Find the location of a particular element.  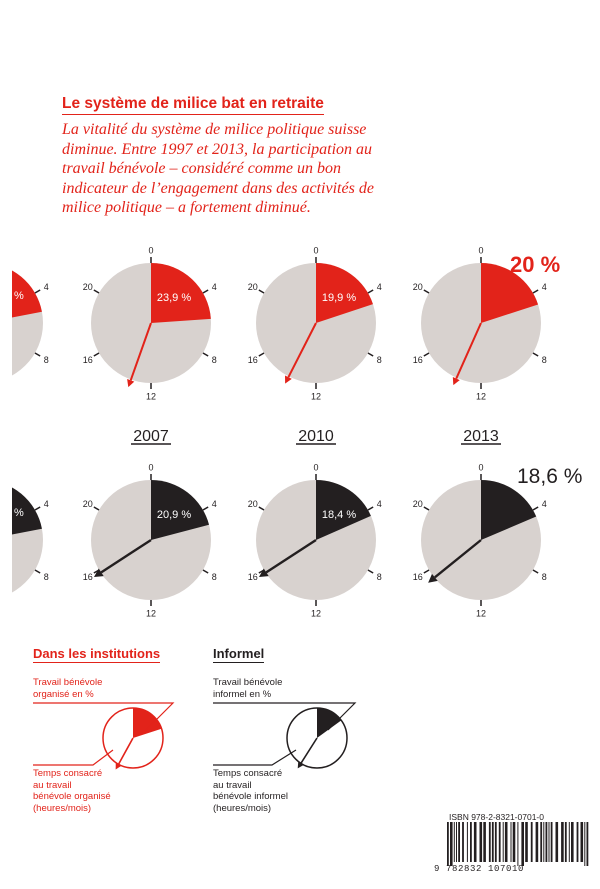

clock-0-3-hours-hand-head is located at coordinates (456, 381).